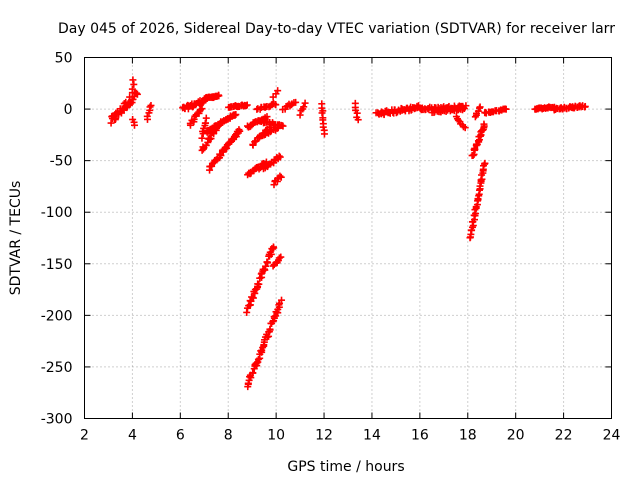 This screenshot has width=640, height=480. Describe the element at coordinates (64, 59) in the screenshot. I see `y-tick-label: 50` at that location.